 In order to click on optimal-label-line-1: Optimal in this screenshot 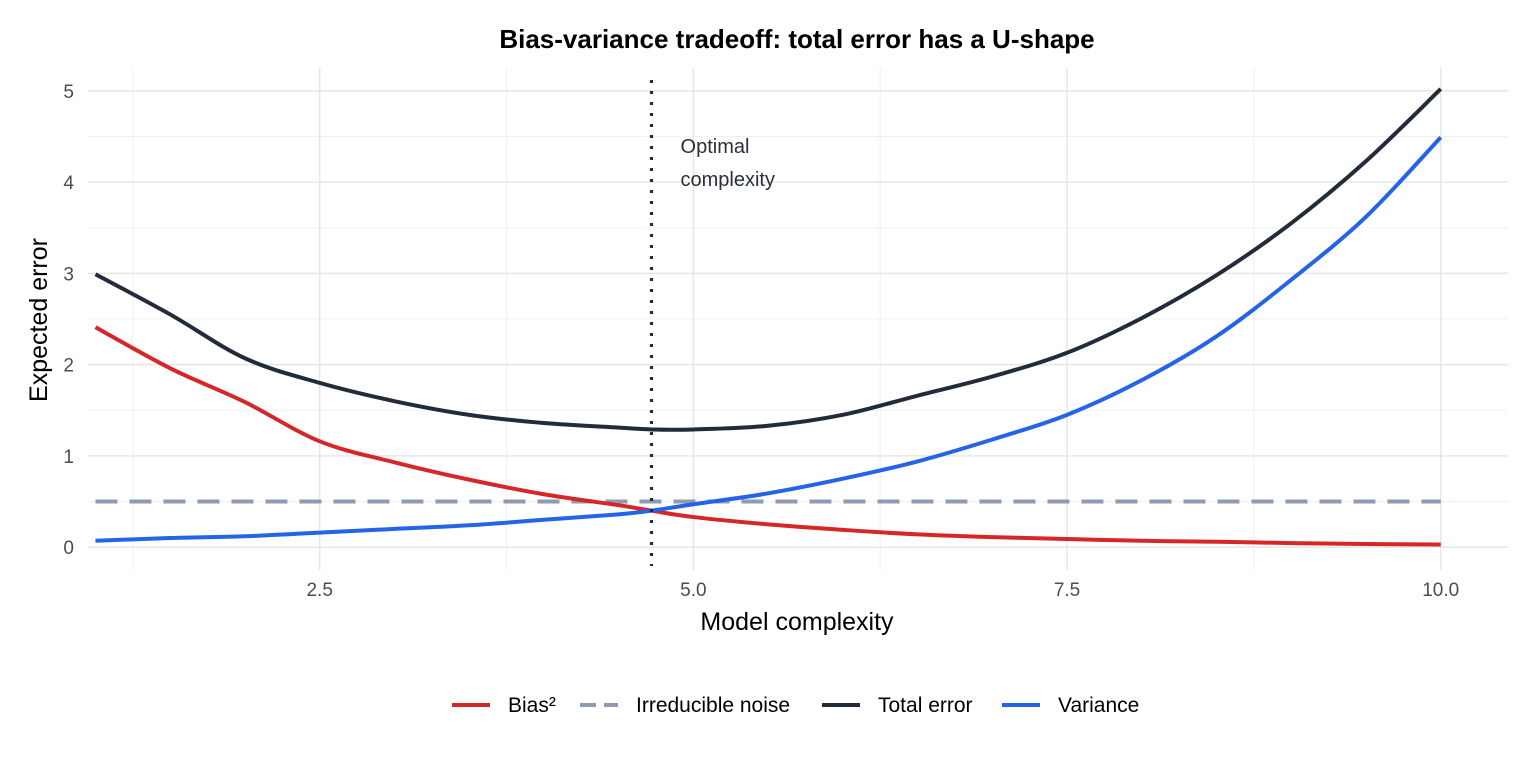, I will do `click(715, 147)`.